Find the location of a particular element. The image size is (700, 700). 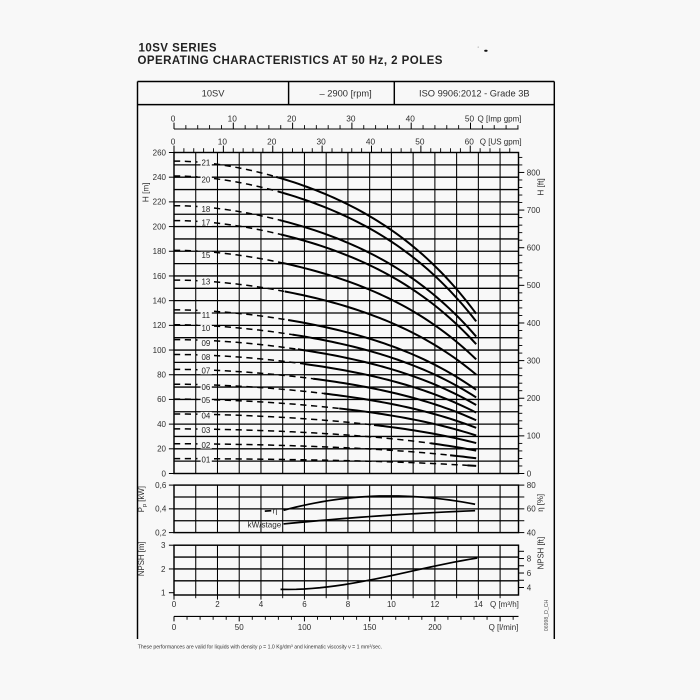

svg-text: 08 is located at coordinates (206, 357).